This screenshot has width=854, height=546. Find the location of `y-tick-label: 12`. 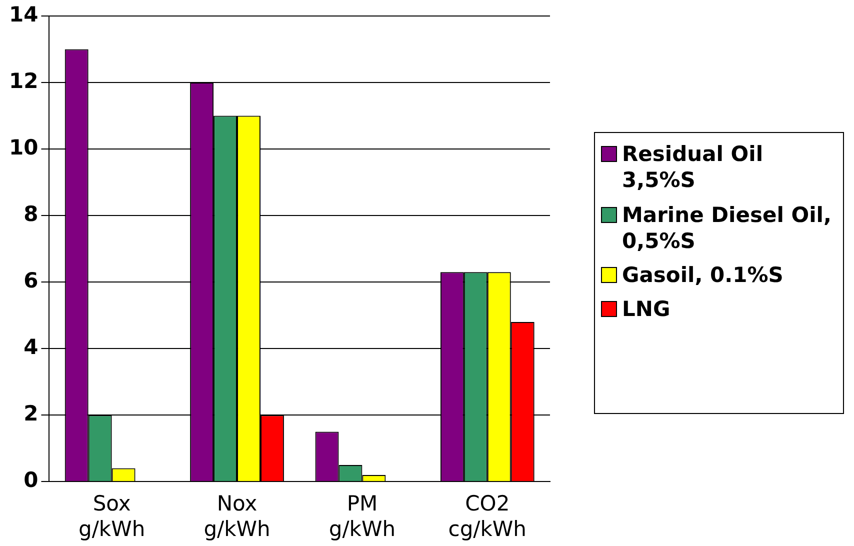

y-tick-label: 12 is located at coordinates (23, 80).